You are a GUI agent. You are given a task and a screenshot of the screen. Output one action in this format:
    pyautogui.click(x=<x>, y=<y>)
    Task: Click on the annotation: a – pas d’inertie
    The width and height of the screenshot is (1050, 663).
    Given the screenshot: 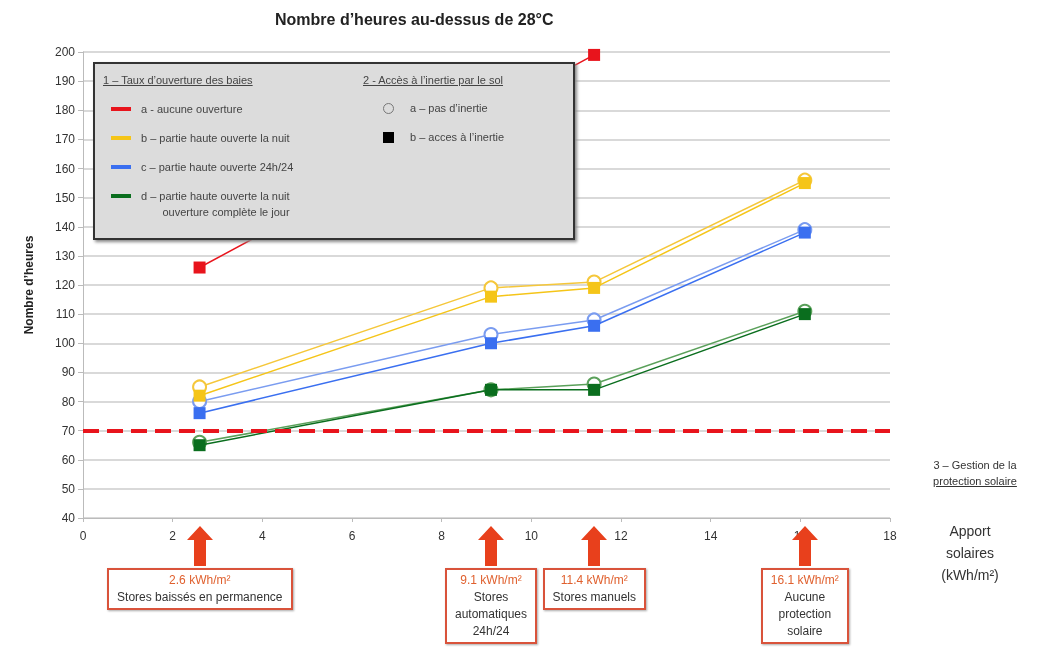 What is the action you would take?
    pyautogui.click(x=449, y=108)
    